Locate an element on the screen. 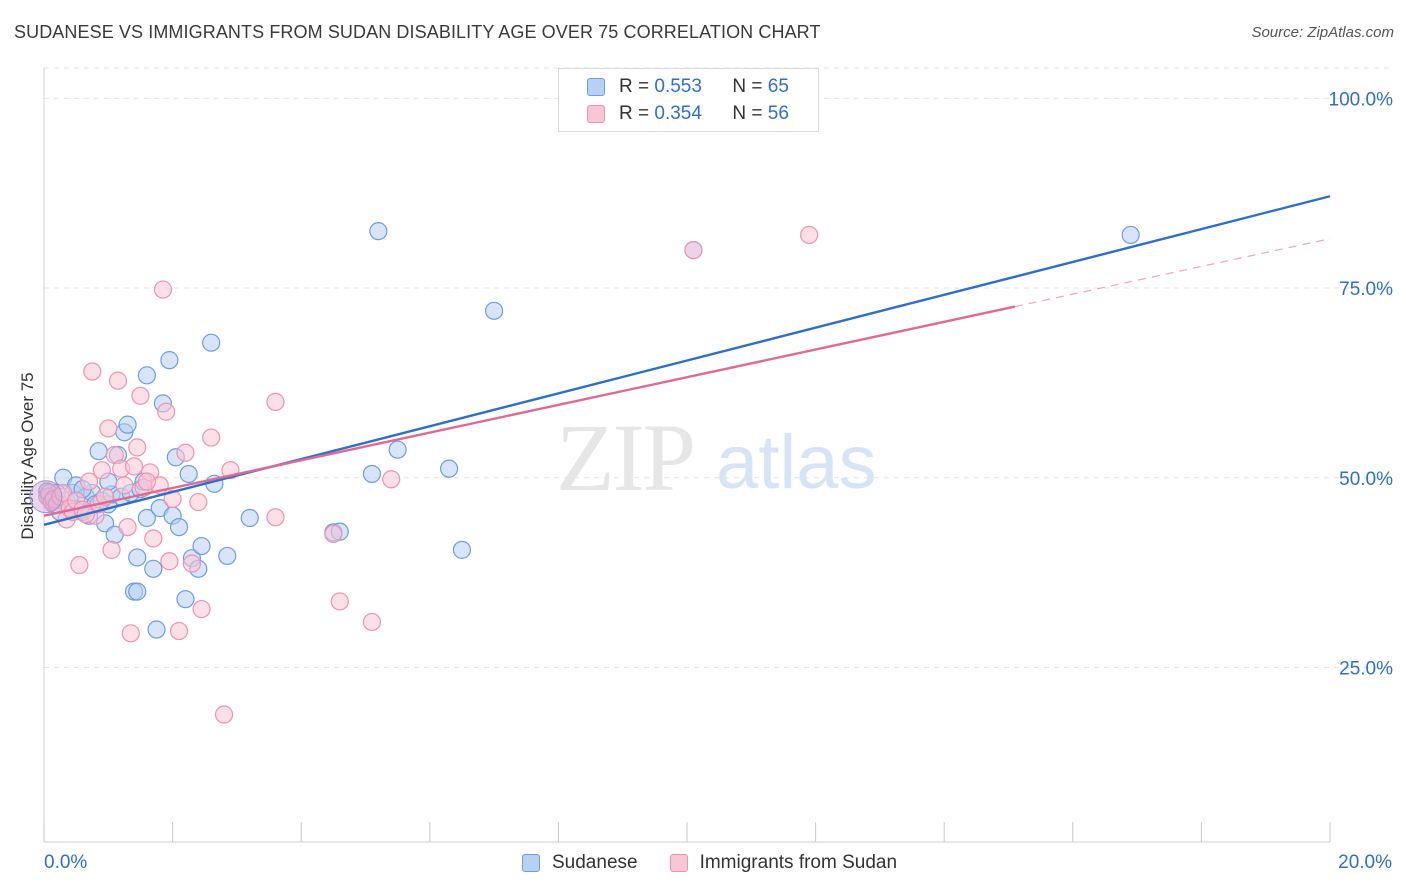 The width and height of the screenshot is (1406, 892). legend-row-immigrants: R = 0.354 N = 56 is located at coordinates (688, 114).